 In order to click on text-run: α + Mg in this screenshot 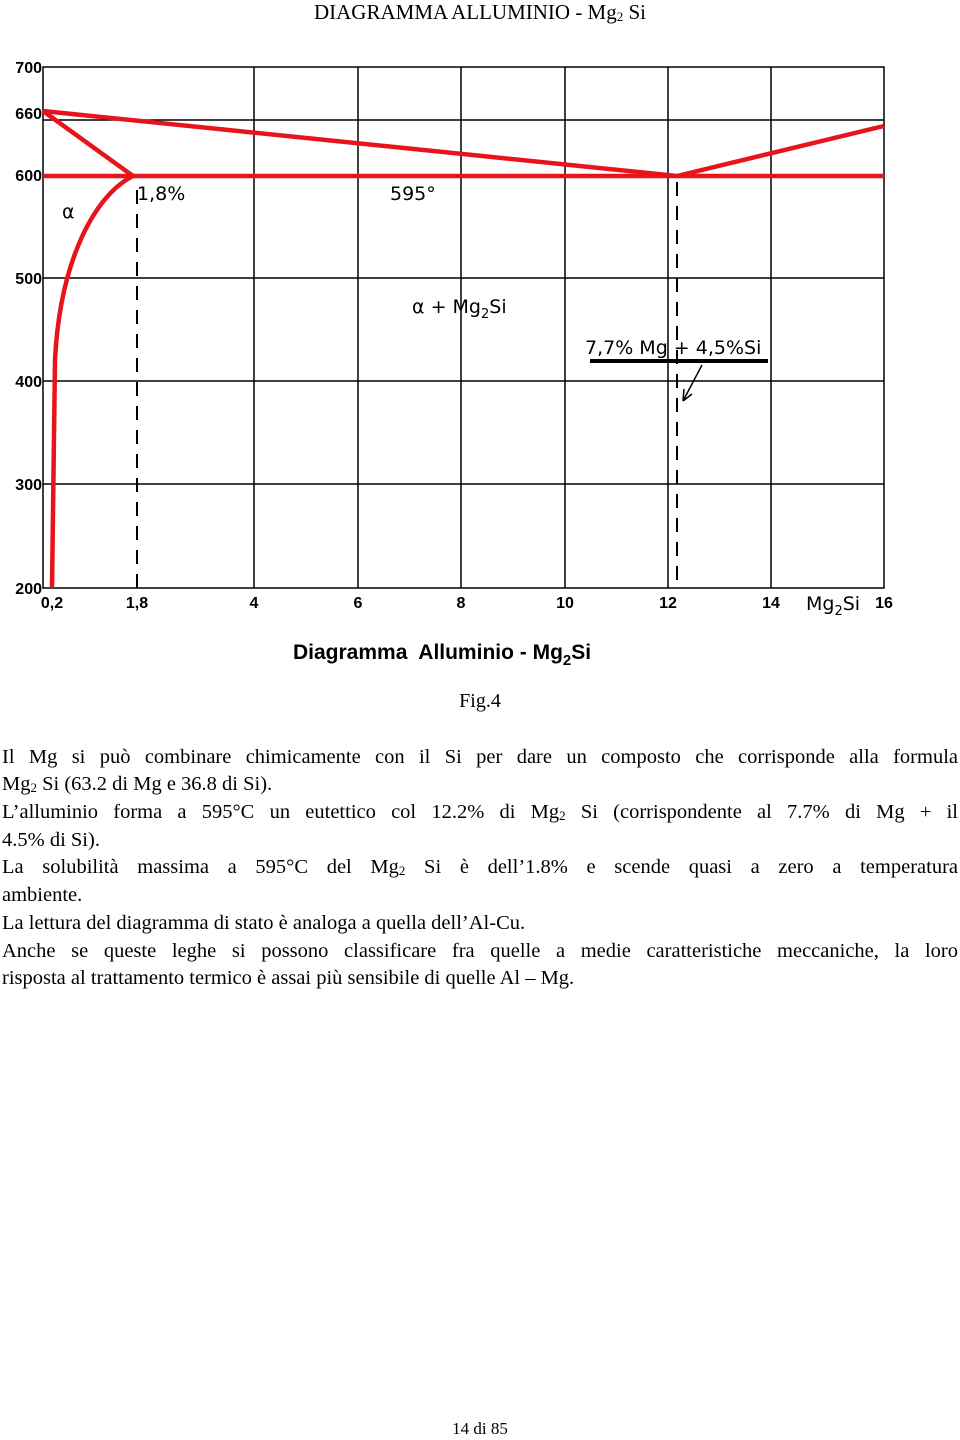, I will do `click(446, 307)`.